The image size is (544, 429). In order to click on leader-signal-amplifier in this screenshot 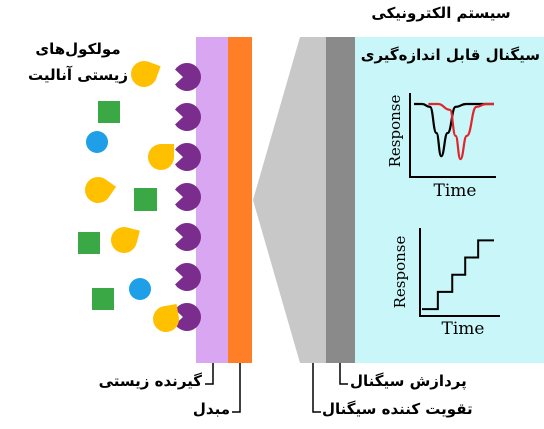, I will do `click(316, 388)`.